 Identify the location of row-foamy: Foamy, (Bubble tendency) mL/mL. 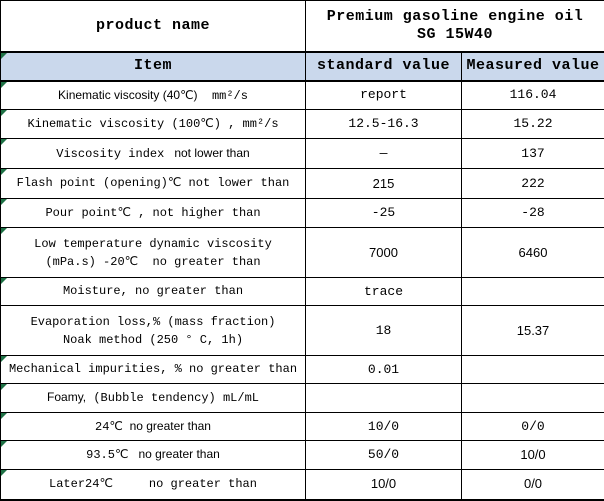
(302, 398).